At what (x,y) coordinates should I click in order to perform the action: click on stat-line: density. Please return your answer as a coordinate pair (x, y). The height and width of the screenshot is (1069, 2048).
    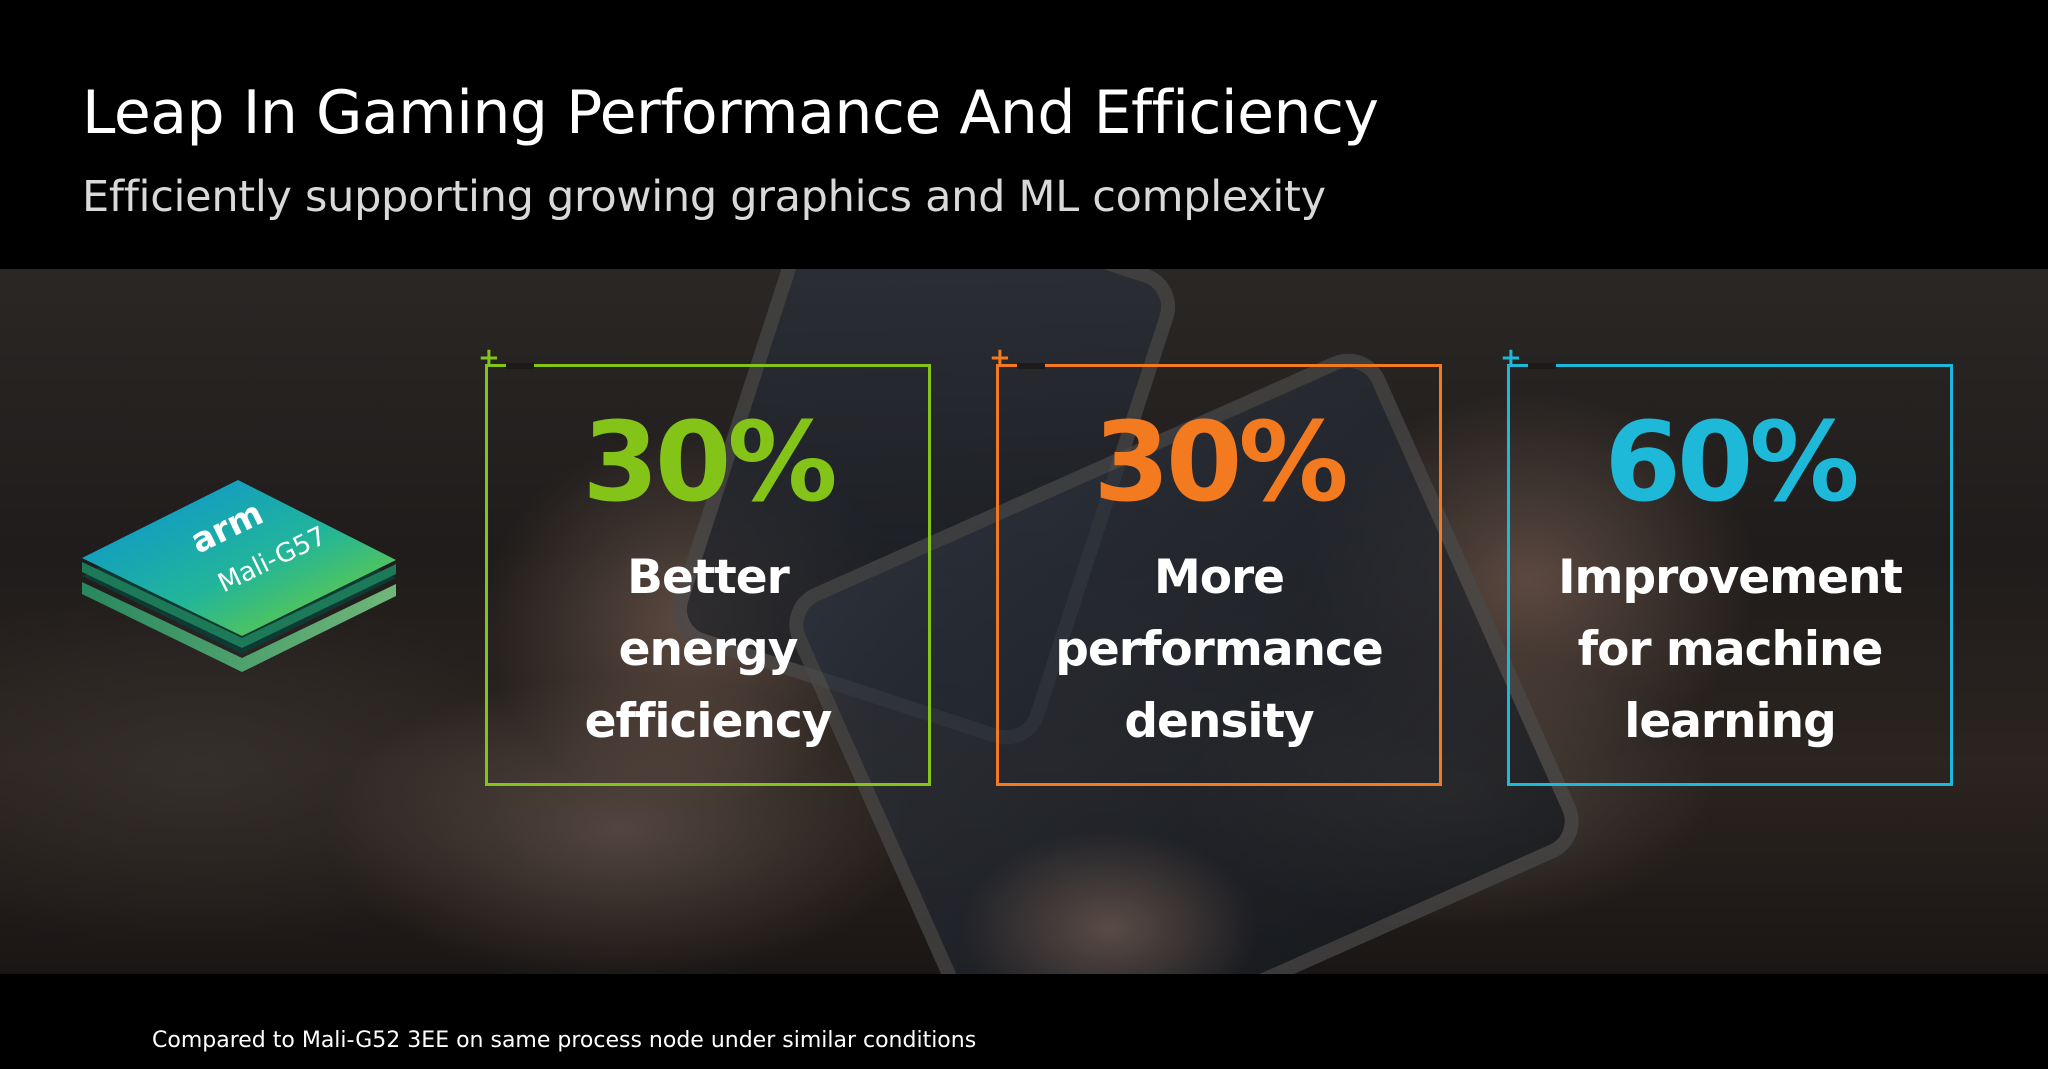
    Looking at the image, I should click on (1219, 721).